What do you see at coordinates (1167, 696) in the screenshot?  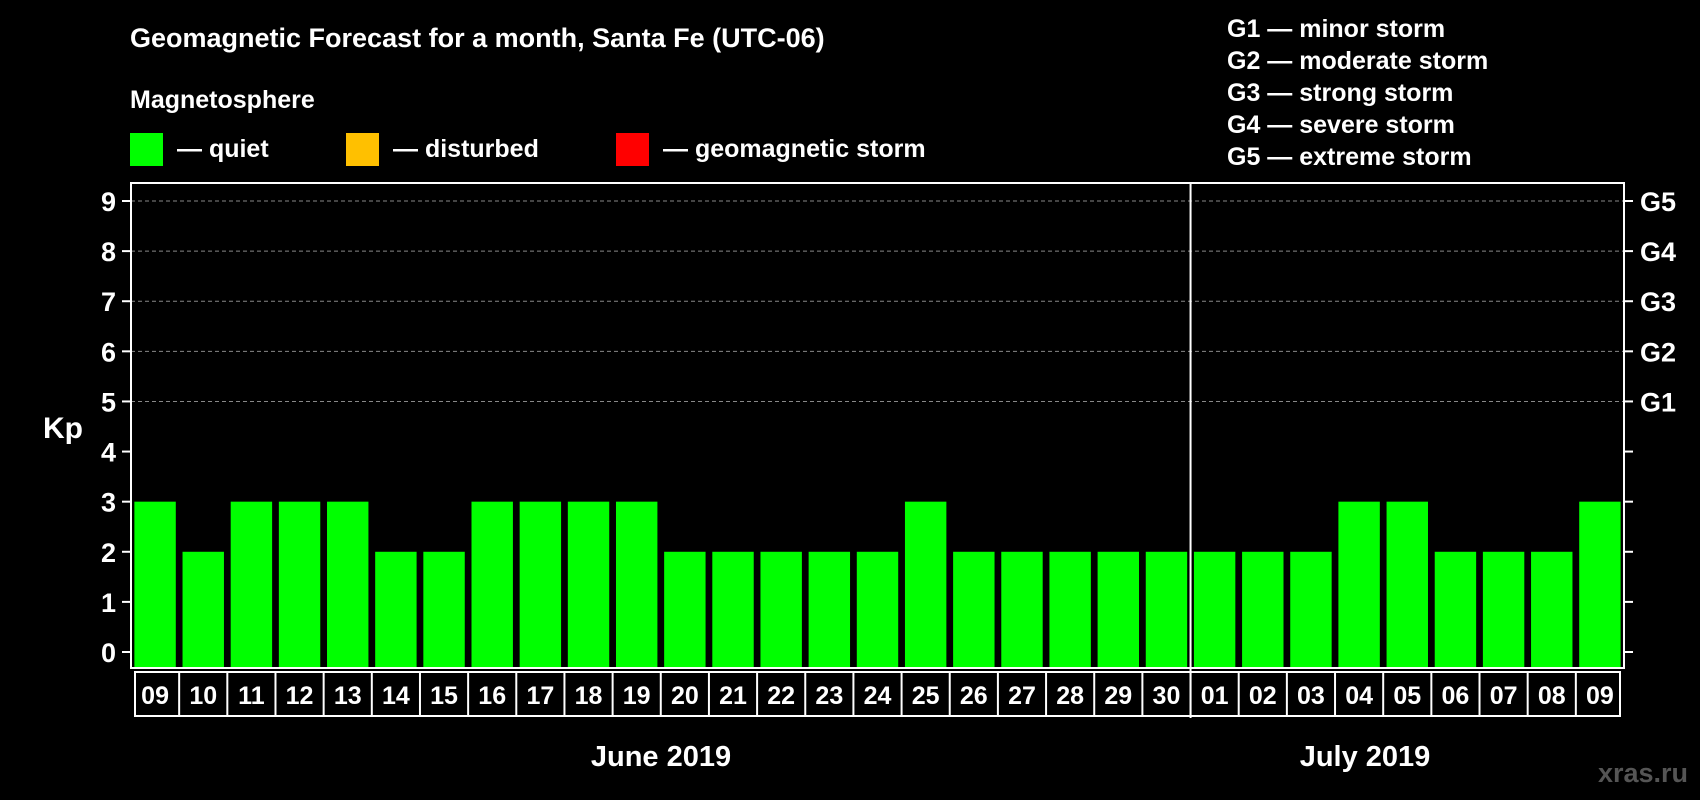 I see `category-label-21: 30` at bounding box center [1167, 696].